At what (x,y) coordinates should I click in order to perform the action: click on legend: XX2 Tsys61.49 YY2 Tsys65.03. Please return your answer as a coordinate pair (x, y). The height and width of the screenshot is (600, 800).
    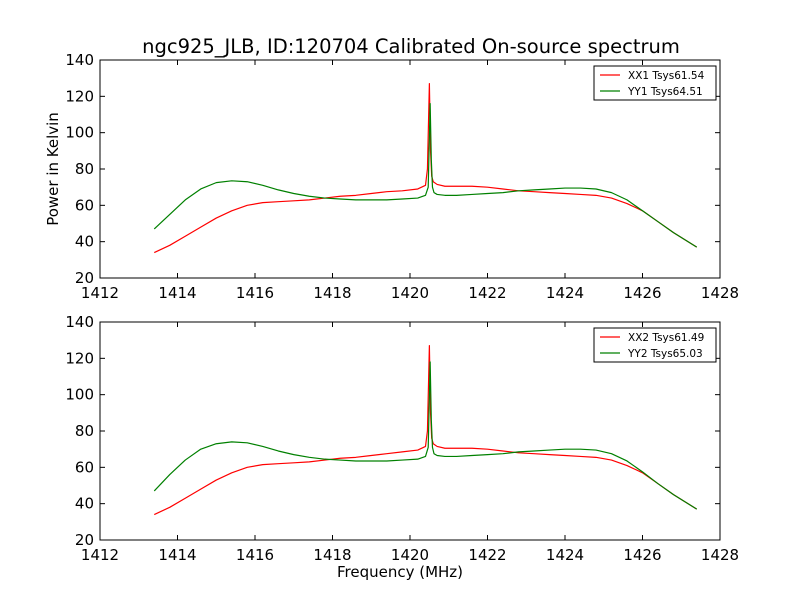
    Looking at the image, I should click on (655, 345).